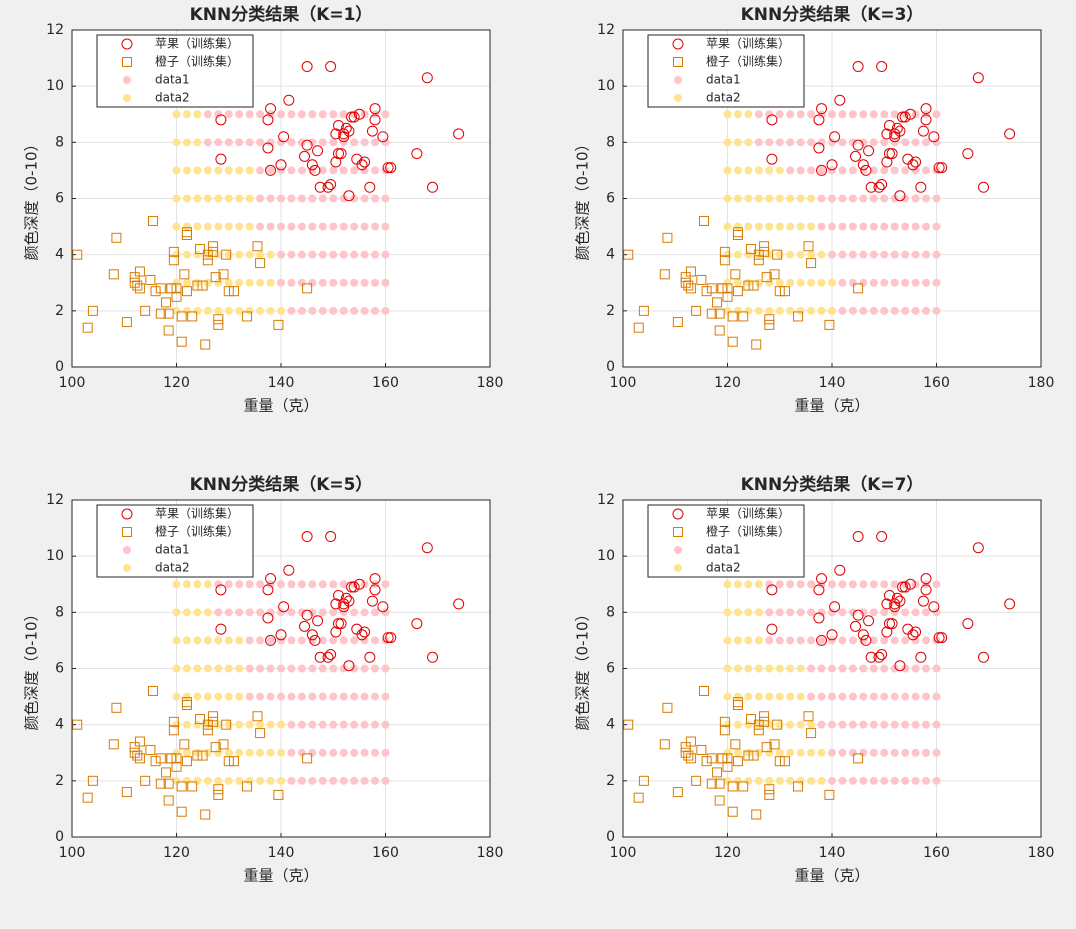 The width and height of the screenshot is (1076, 929). I want to click on x-tick-label: 120, so click(727, 383).